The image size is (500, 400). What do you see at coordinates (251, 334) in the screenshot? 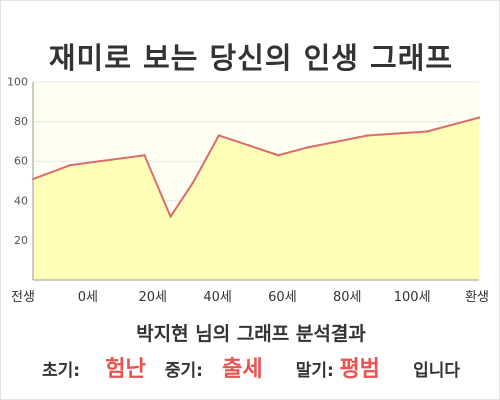
I see `analysis-heading: 박지현 님의 그래프 분석결과` at bounding box center [251, 334].